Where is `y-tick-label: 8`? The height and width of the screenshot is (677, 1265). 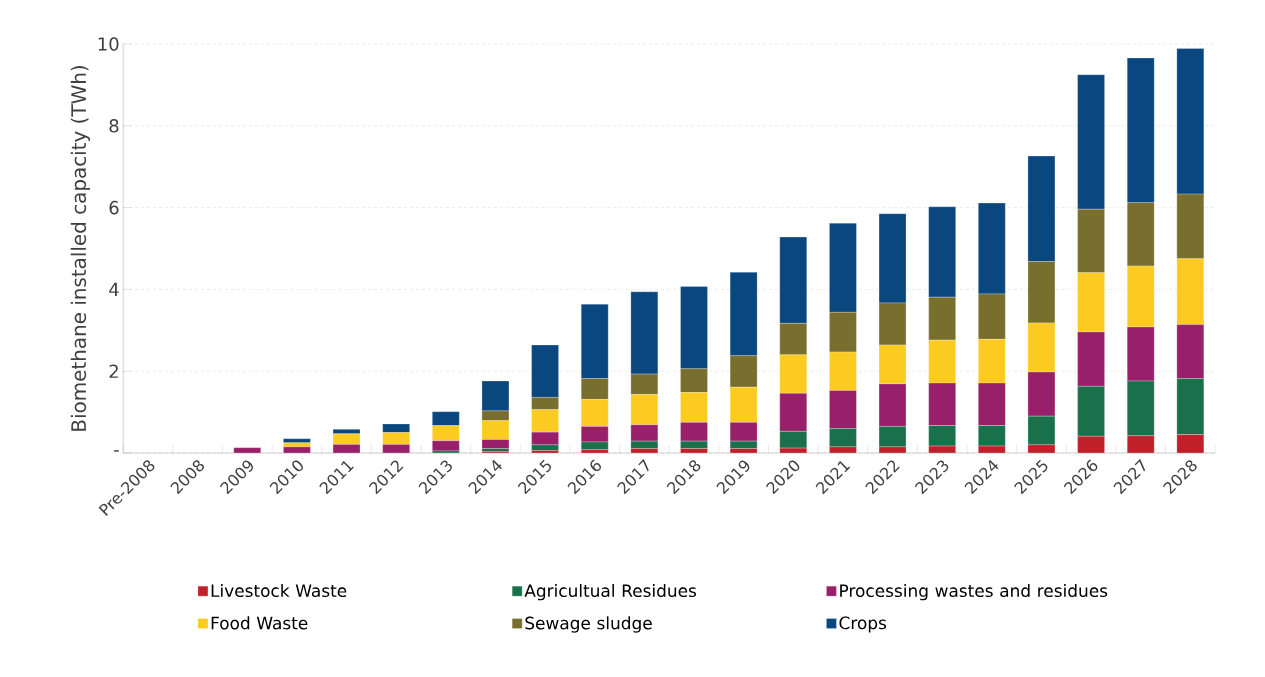
y-tick-label: 8 is located at coordinates (114, 126).